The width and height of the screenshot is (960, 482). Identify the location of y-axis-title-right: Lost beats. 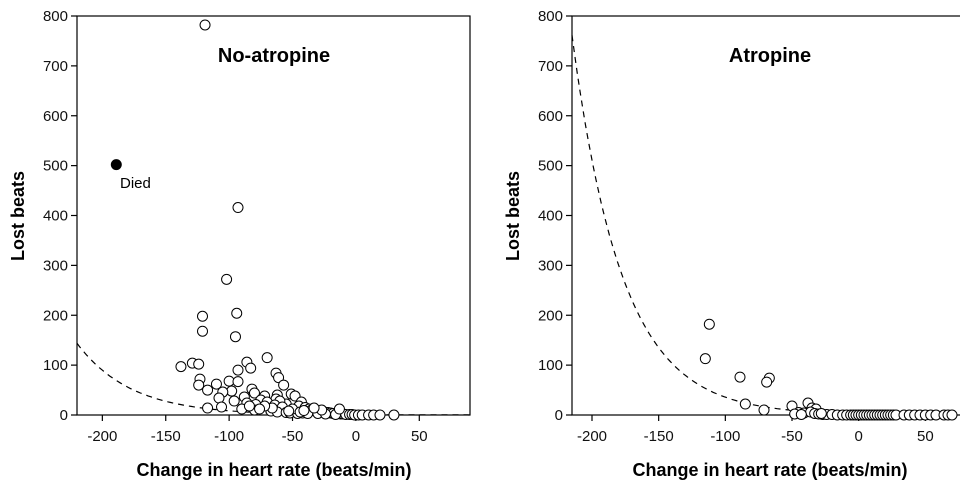
(513, 216).